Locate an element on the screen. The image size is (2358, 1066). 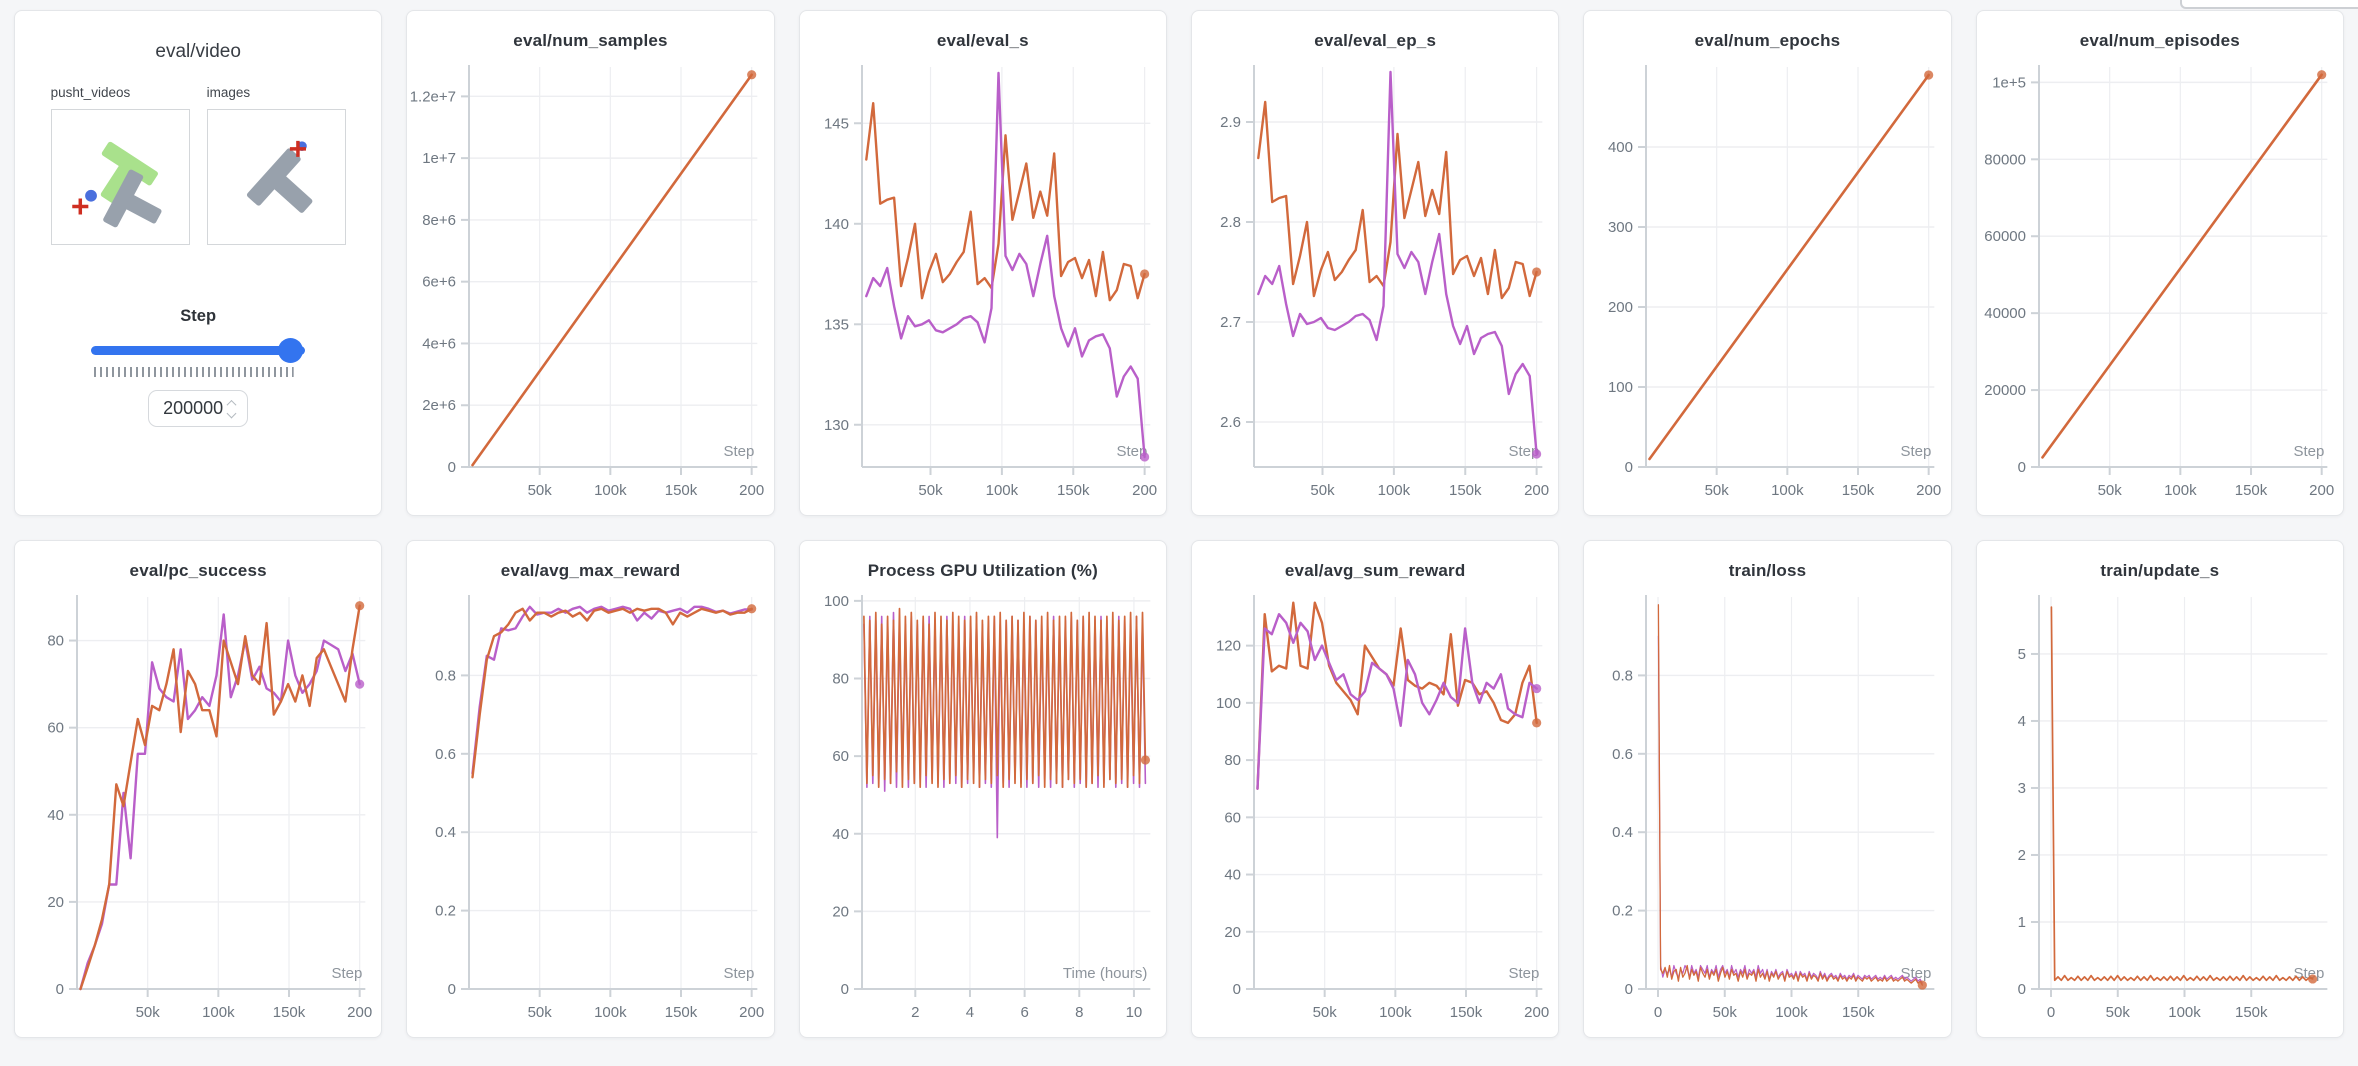
chart-canvas-eval-ep-s: 2.6 2.7 2.8 2.9 50k 100k 150k 200 Step is located at coordinates (1375, 283).